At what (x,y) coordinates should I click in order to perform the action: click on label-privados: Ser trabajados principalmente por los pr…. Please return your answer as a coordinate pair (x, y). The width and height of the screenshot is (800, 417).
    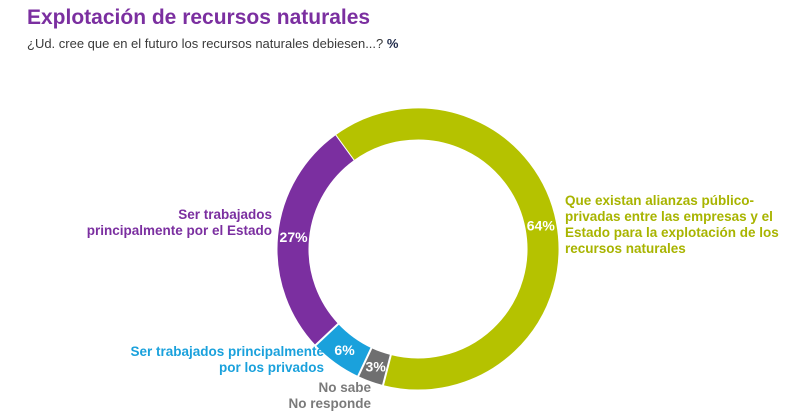
    Looking at the image, I should click on (227, 360).